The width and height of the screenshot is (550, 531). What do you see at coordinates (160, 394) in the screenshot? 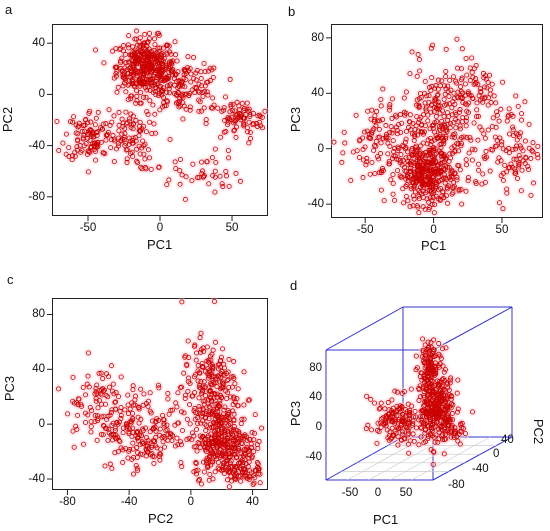
I see `plot-frame-c` at bounding box center [160, 394].